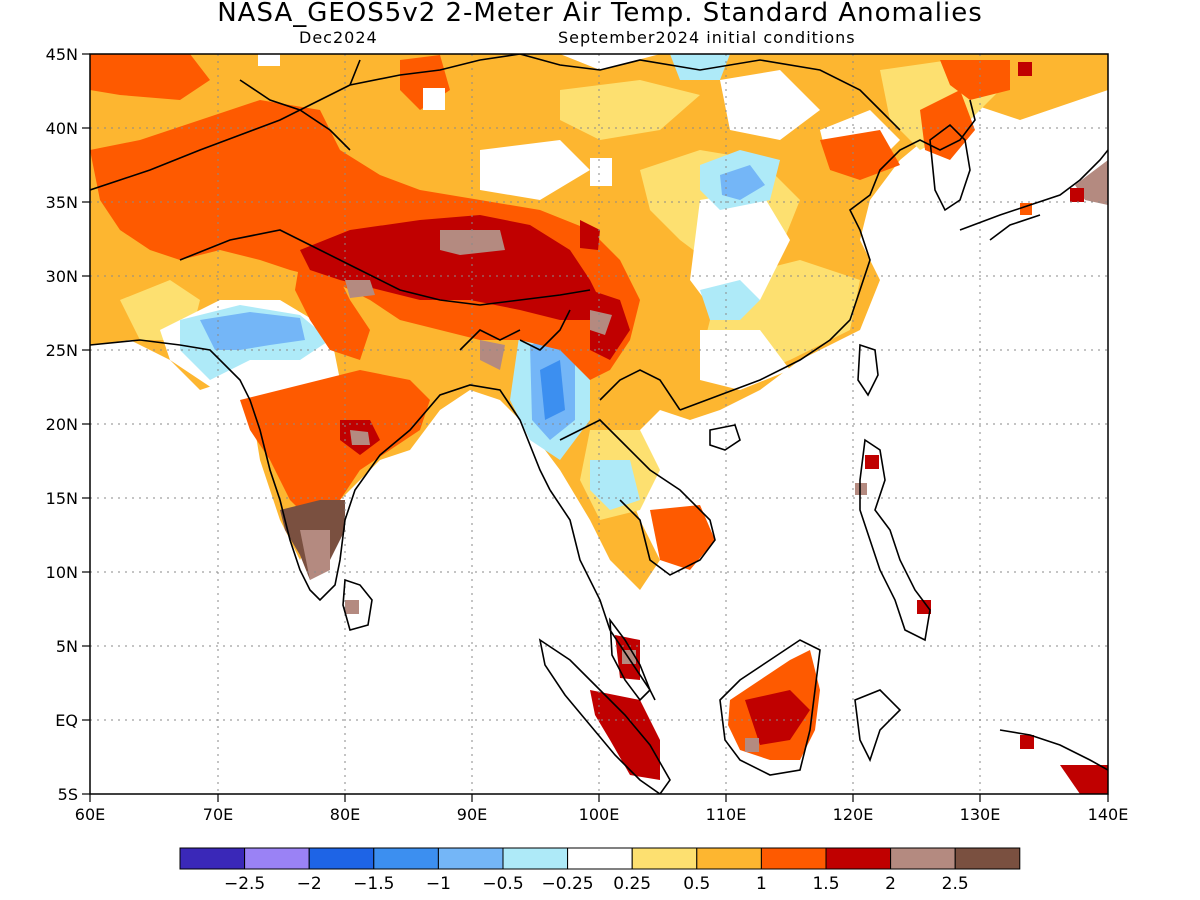 The image size is (1200, 900). I want to click on arabia-india-coast, so click(320, 470).